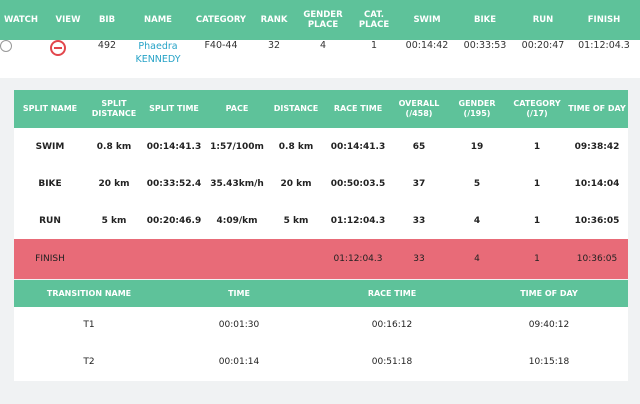 The height and width of the screenshot is (404, 640). I want to click on th-split-distance: SPLIT DISTANCE, so click(114, 109).